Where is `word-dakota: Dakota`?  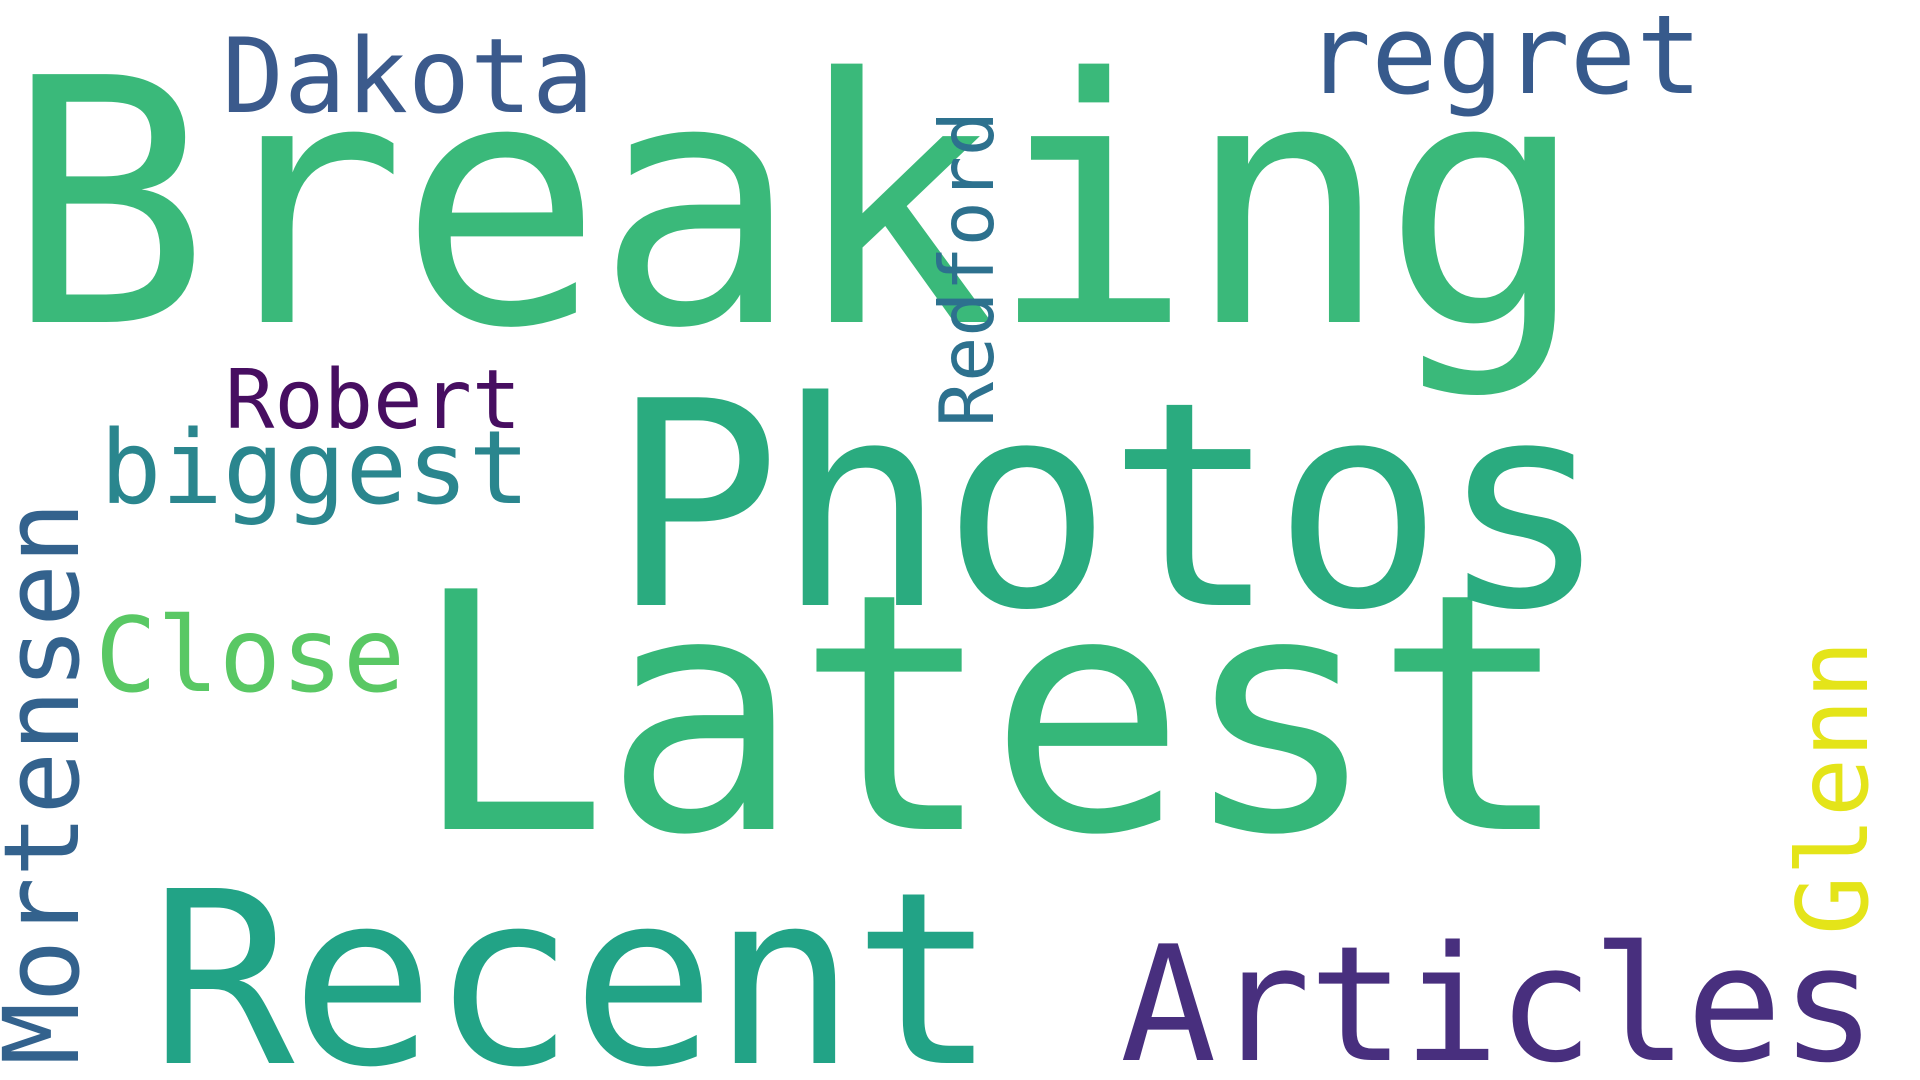
word-dakota: Dakota is located at coordinates (408, 77).